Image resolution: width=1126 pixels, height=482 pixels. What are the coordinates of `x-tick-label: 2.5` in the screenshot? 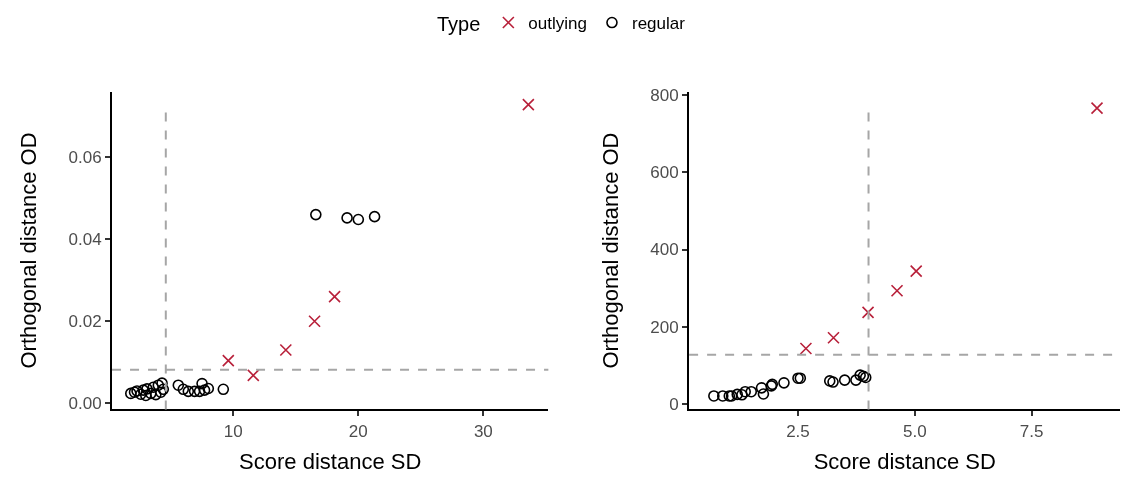 It's located at (798, 431).